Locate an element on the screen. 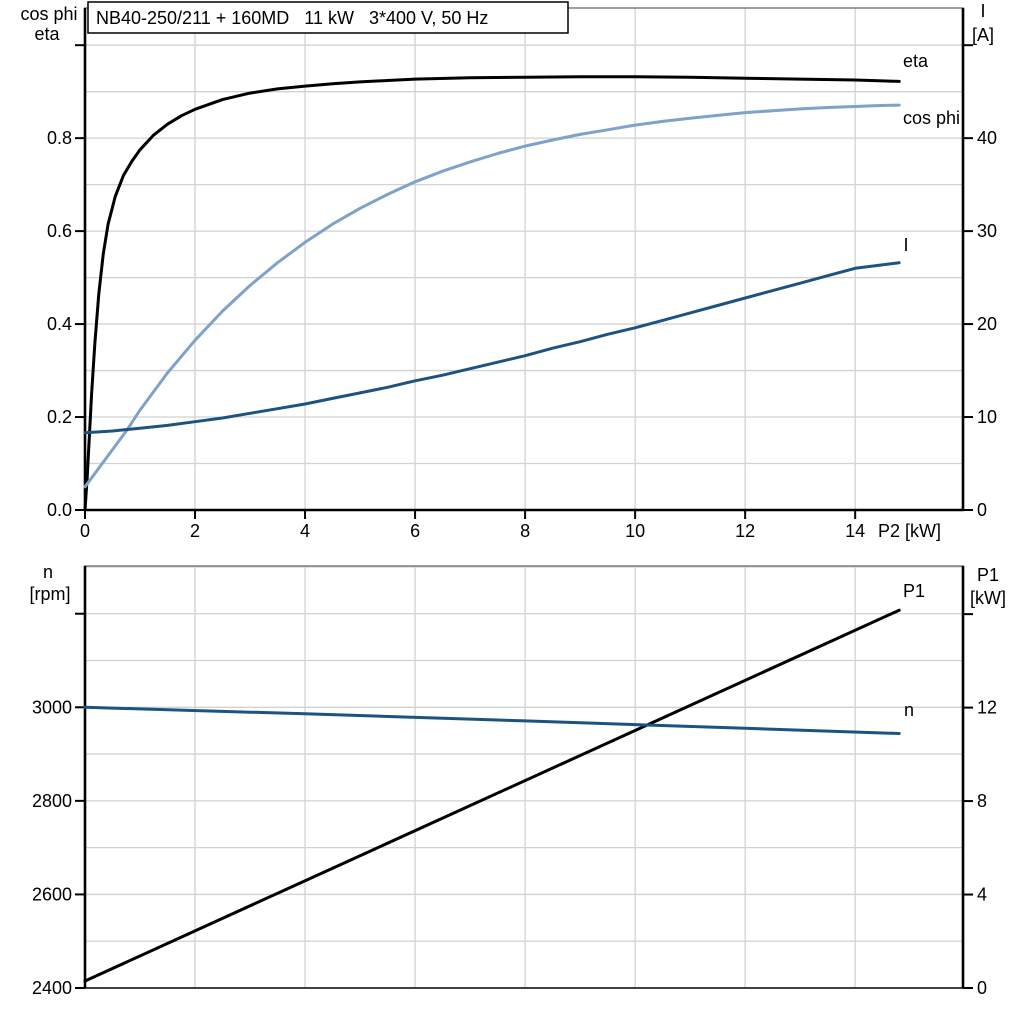  left-tick-label: 2800 is located at coordinates (52, 801).